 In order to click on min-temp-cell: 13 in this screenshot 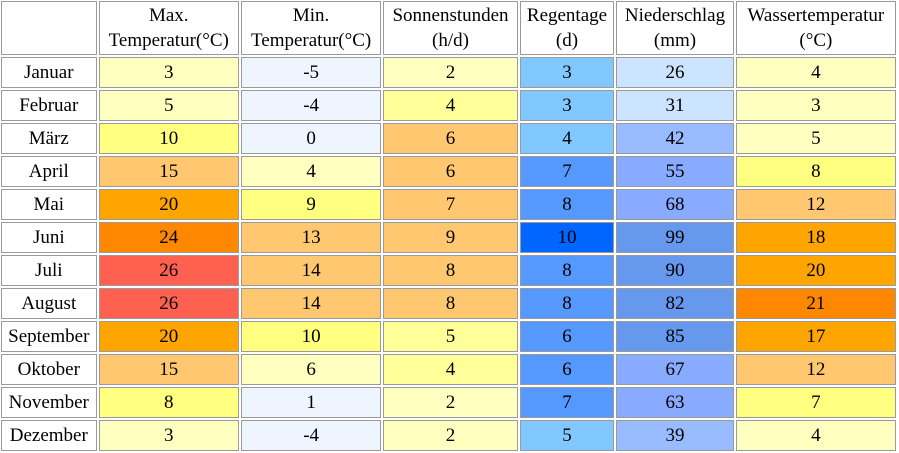, I will do `click(311, 237)`.